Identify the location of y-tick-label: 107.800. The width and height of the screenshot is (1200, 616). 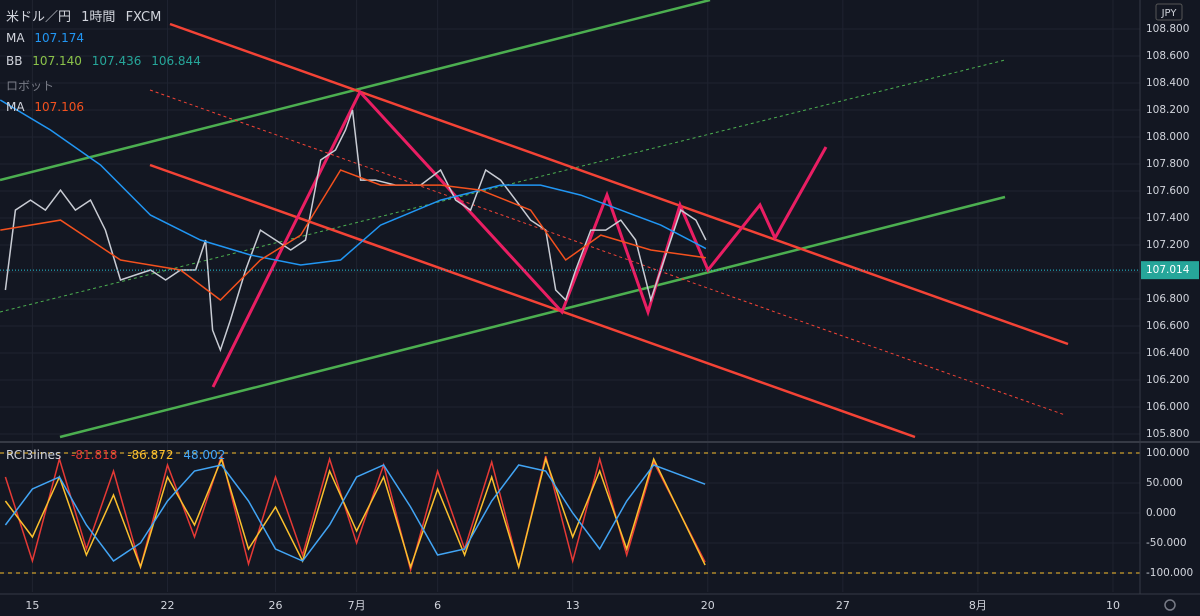
(1167, 164).